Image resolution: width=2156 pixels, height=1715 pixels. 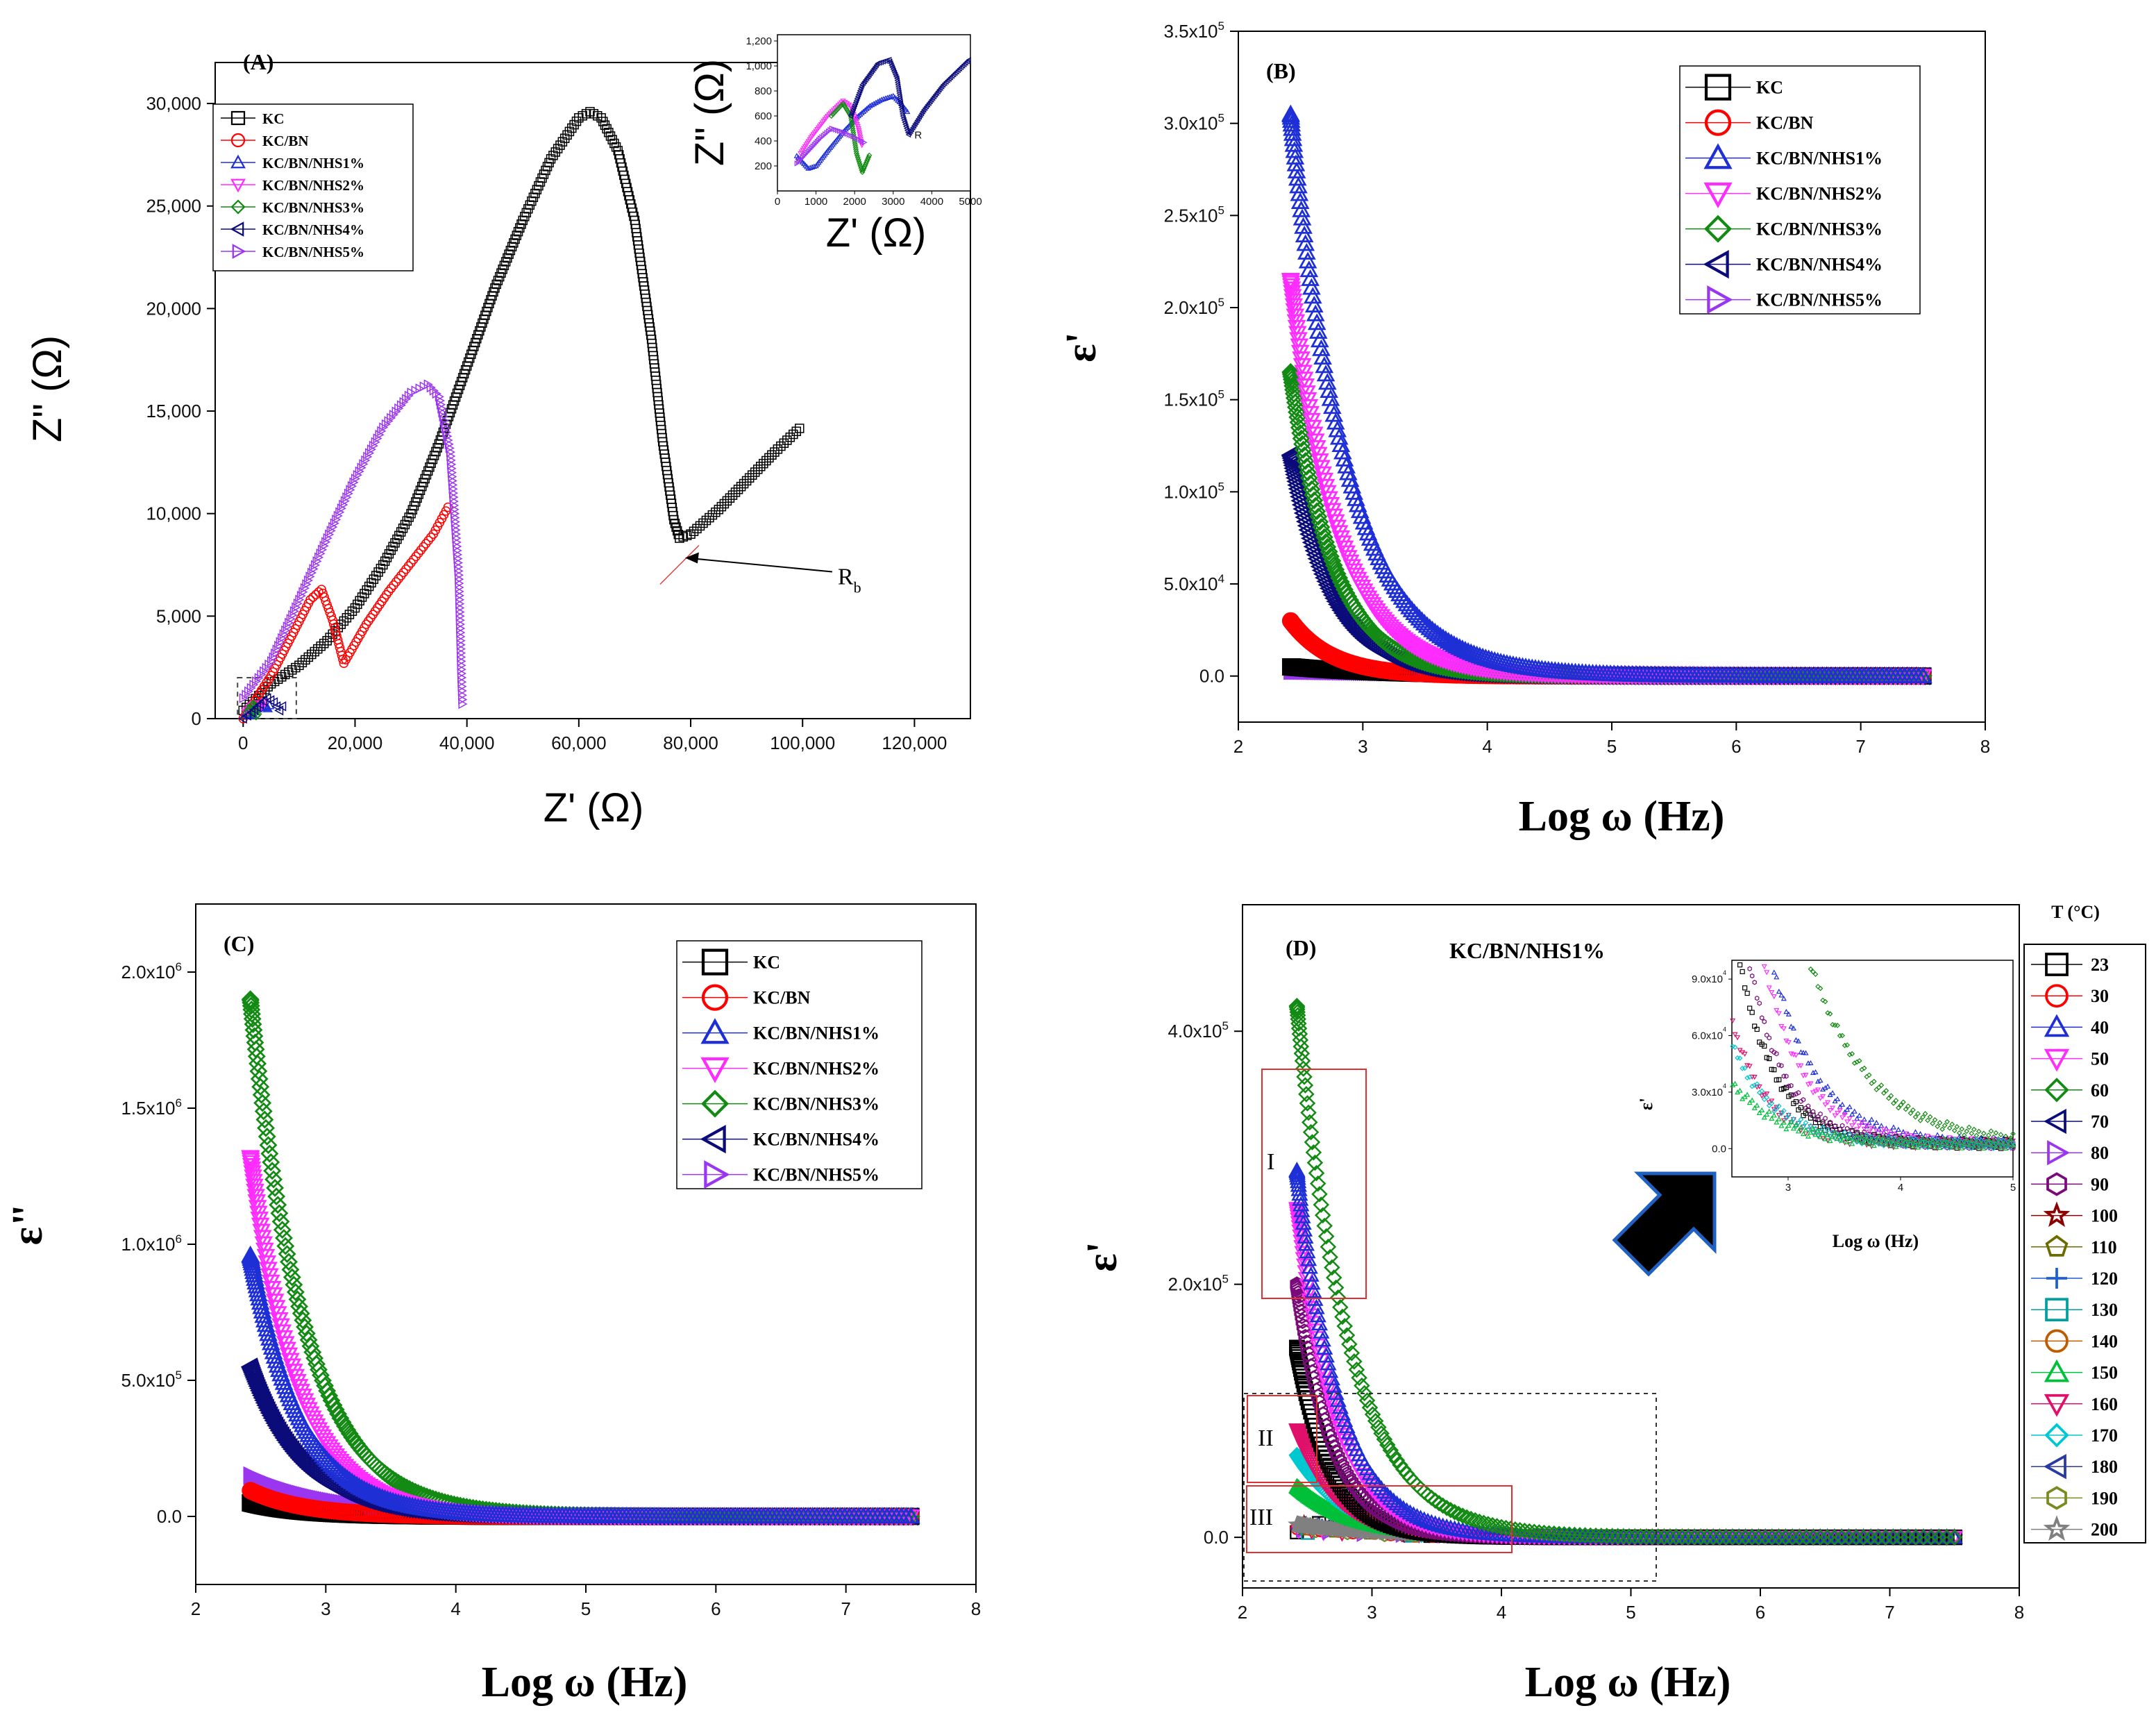 What do you see at coordinates (174, 411) in the screenshot?
I see `y-tick-label: 15,000` at bounding box center [174, 411].